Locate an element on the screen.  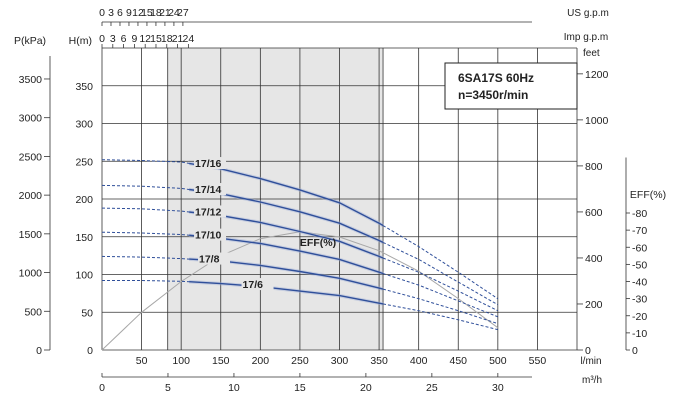
eff-tick-label: -50 is located at coordinates (639, 265).